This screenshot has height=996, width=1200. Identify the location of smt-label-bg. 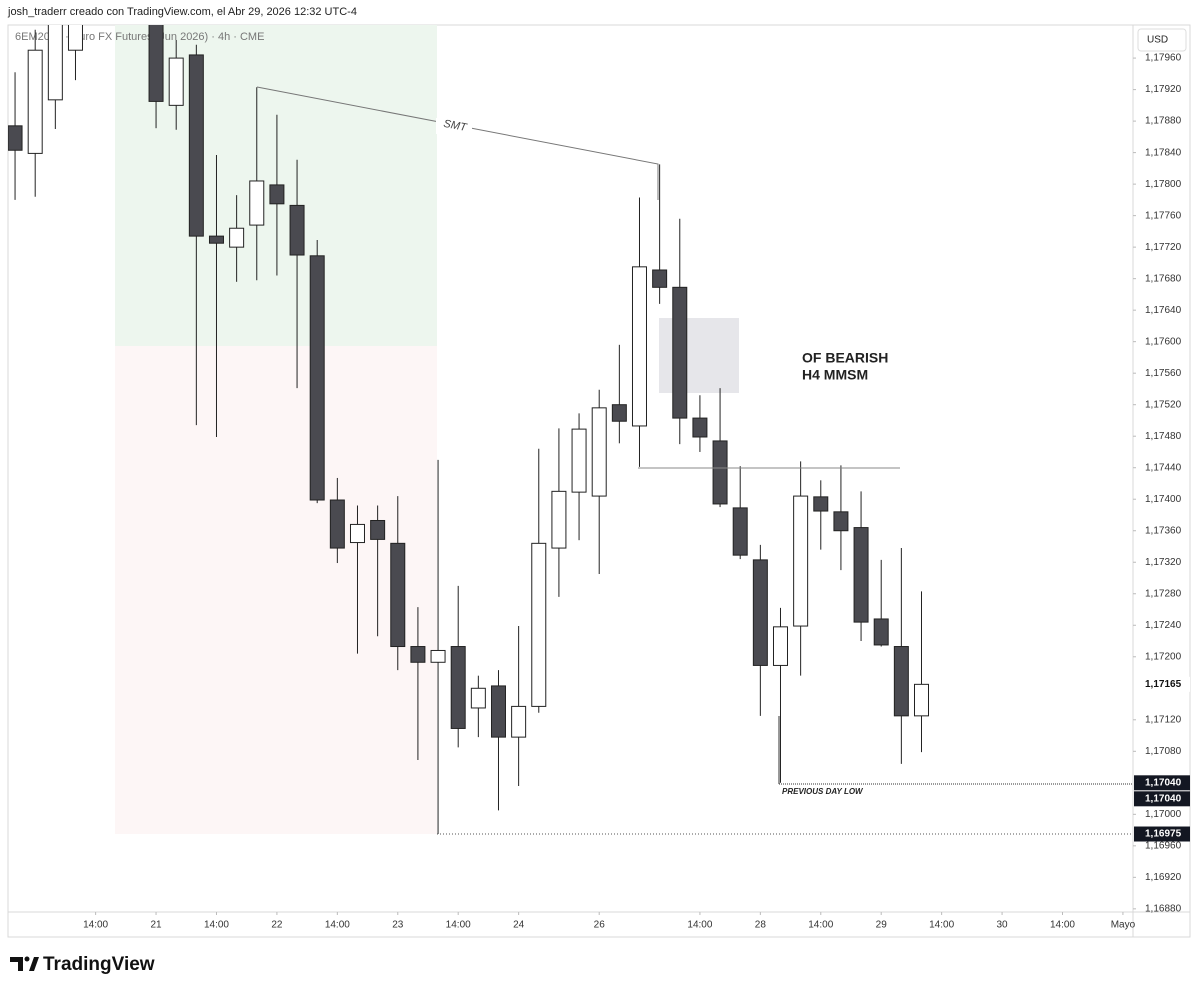
(454, 126).